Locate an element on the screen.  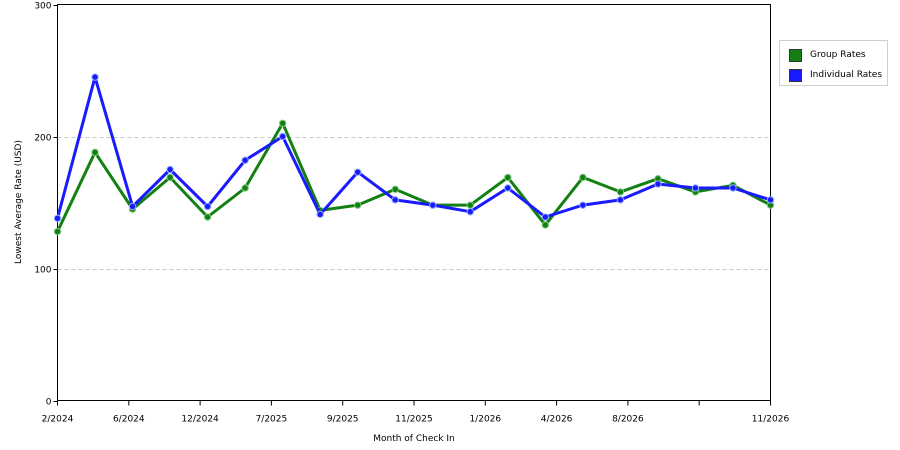
x-tick-label: 7/2025 is located at coordinates (272, 420).